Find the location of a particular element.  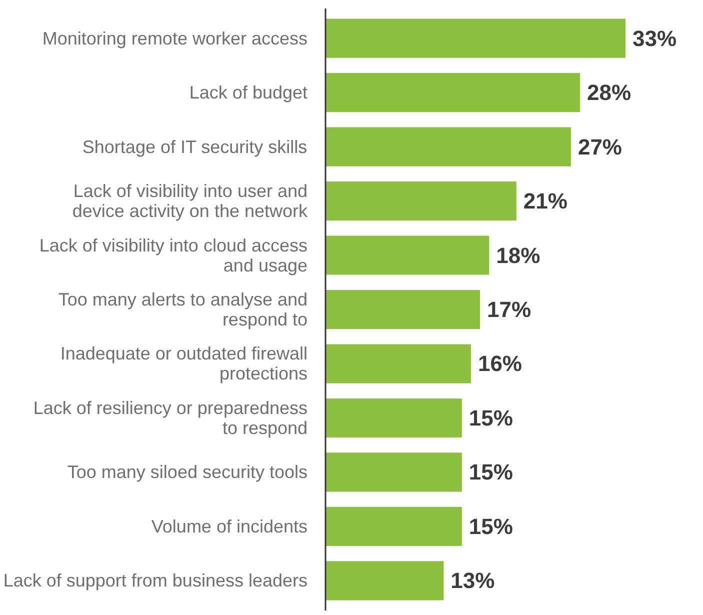

data-label: 28% is located at coordinates (609, 93).